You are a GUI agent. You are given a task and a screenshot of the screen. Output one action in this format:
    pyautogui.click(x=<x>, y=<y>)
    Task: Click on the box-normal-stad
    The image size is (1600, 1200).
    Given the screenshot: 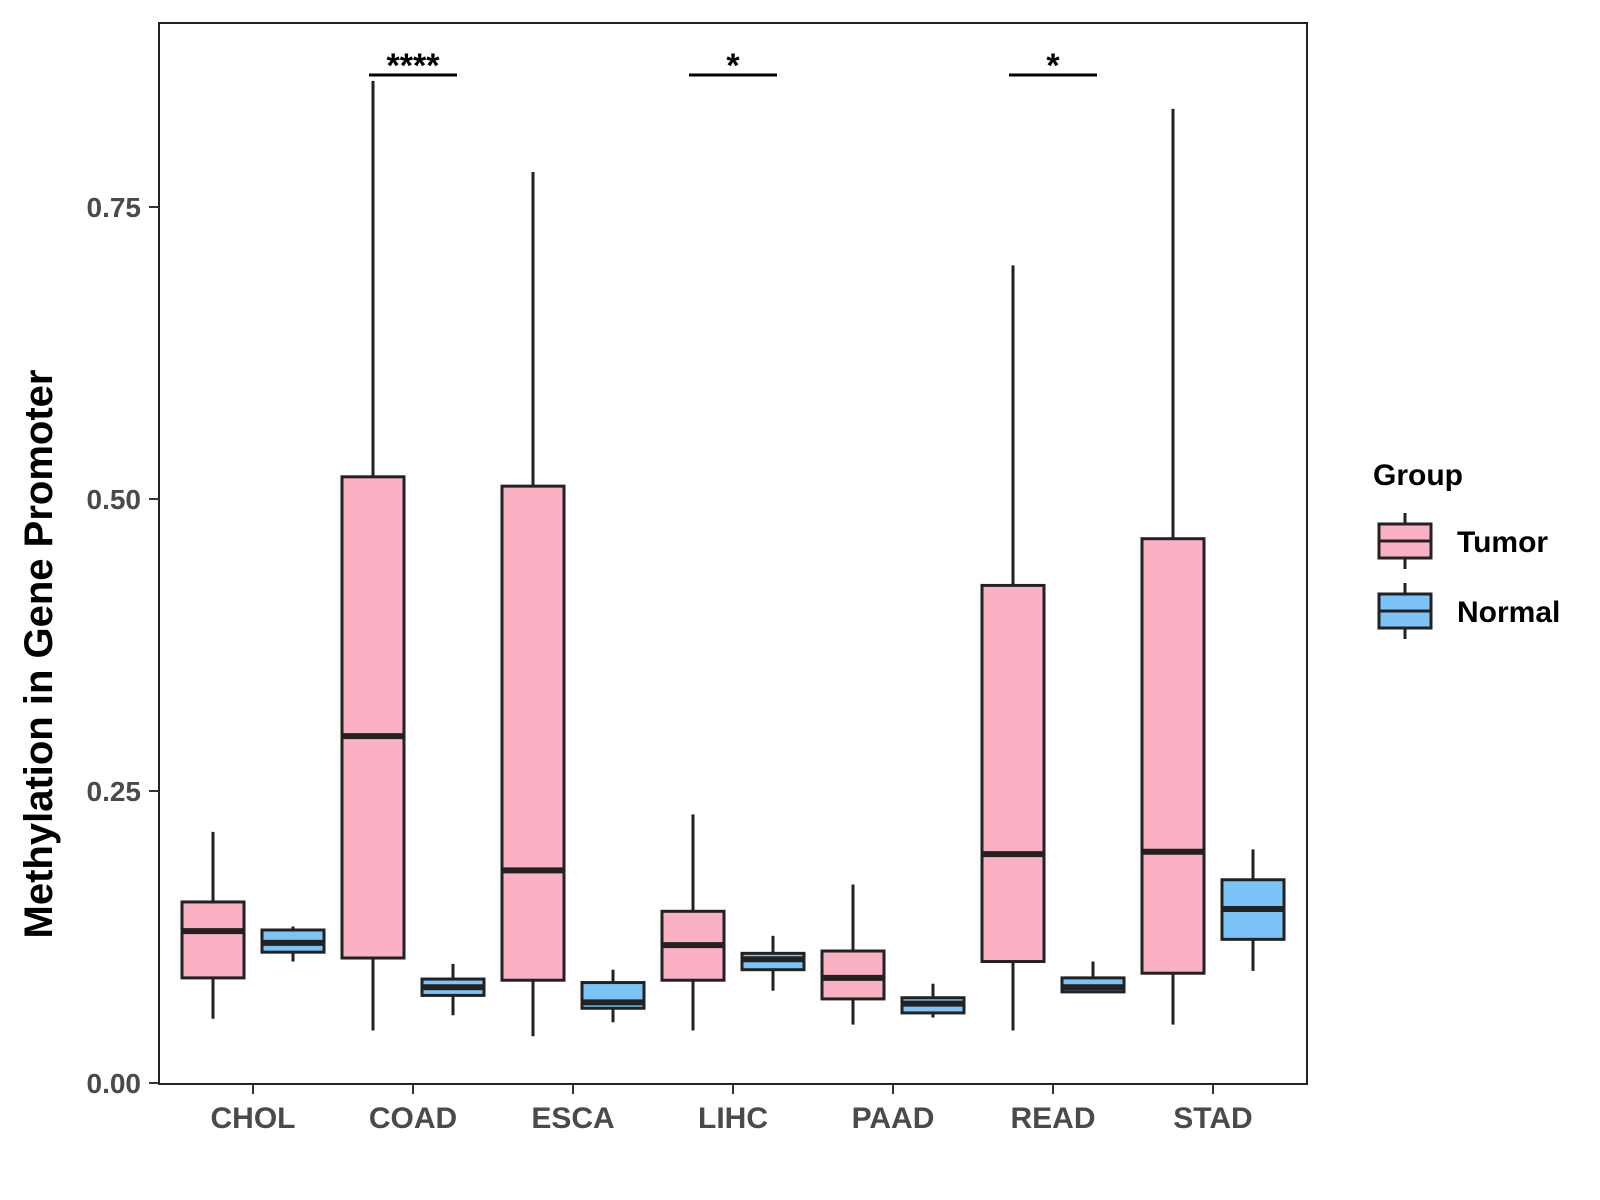 What is the action you would take?
    pyautogui.click(x=1253, y=910)
    